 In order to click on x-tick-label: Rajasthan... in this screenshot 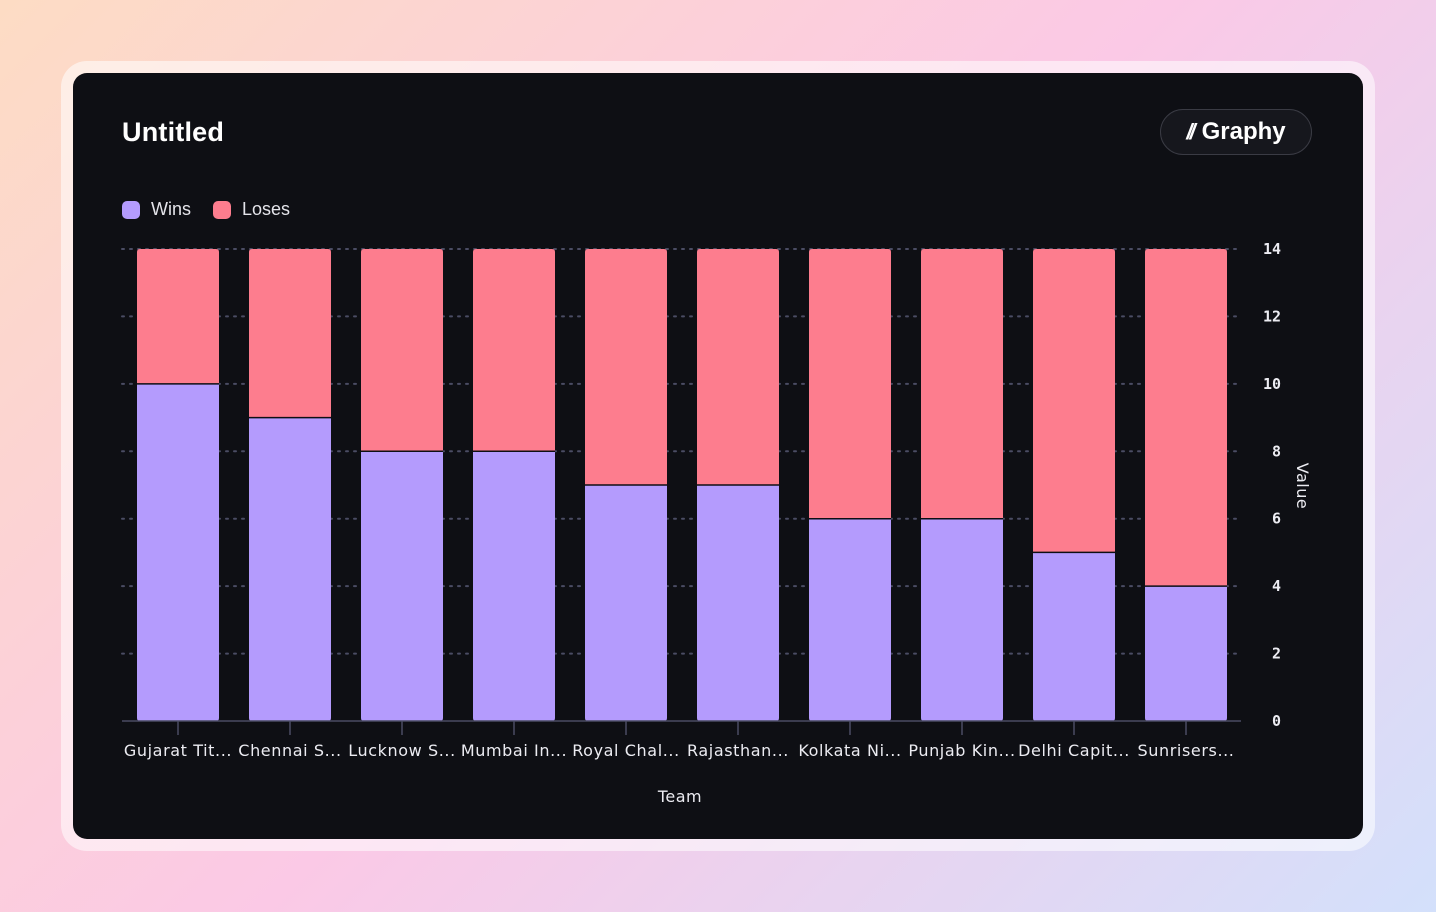, I will do `click(738, 750)`.